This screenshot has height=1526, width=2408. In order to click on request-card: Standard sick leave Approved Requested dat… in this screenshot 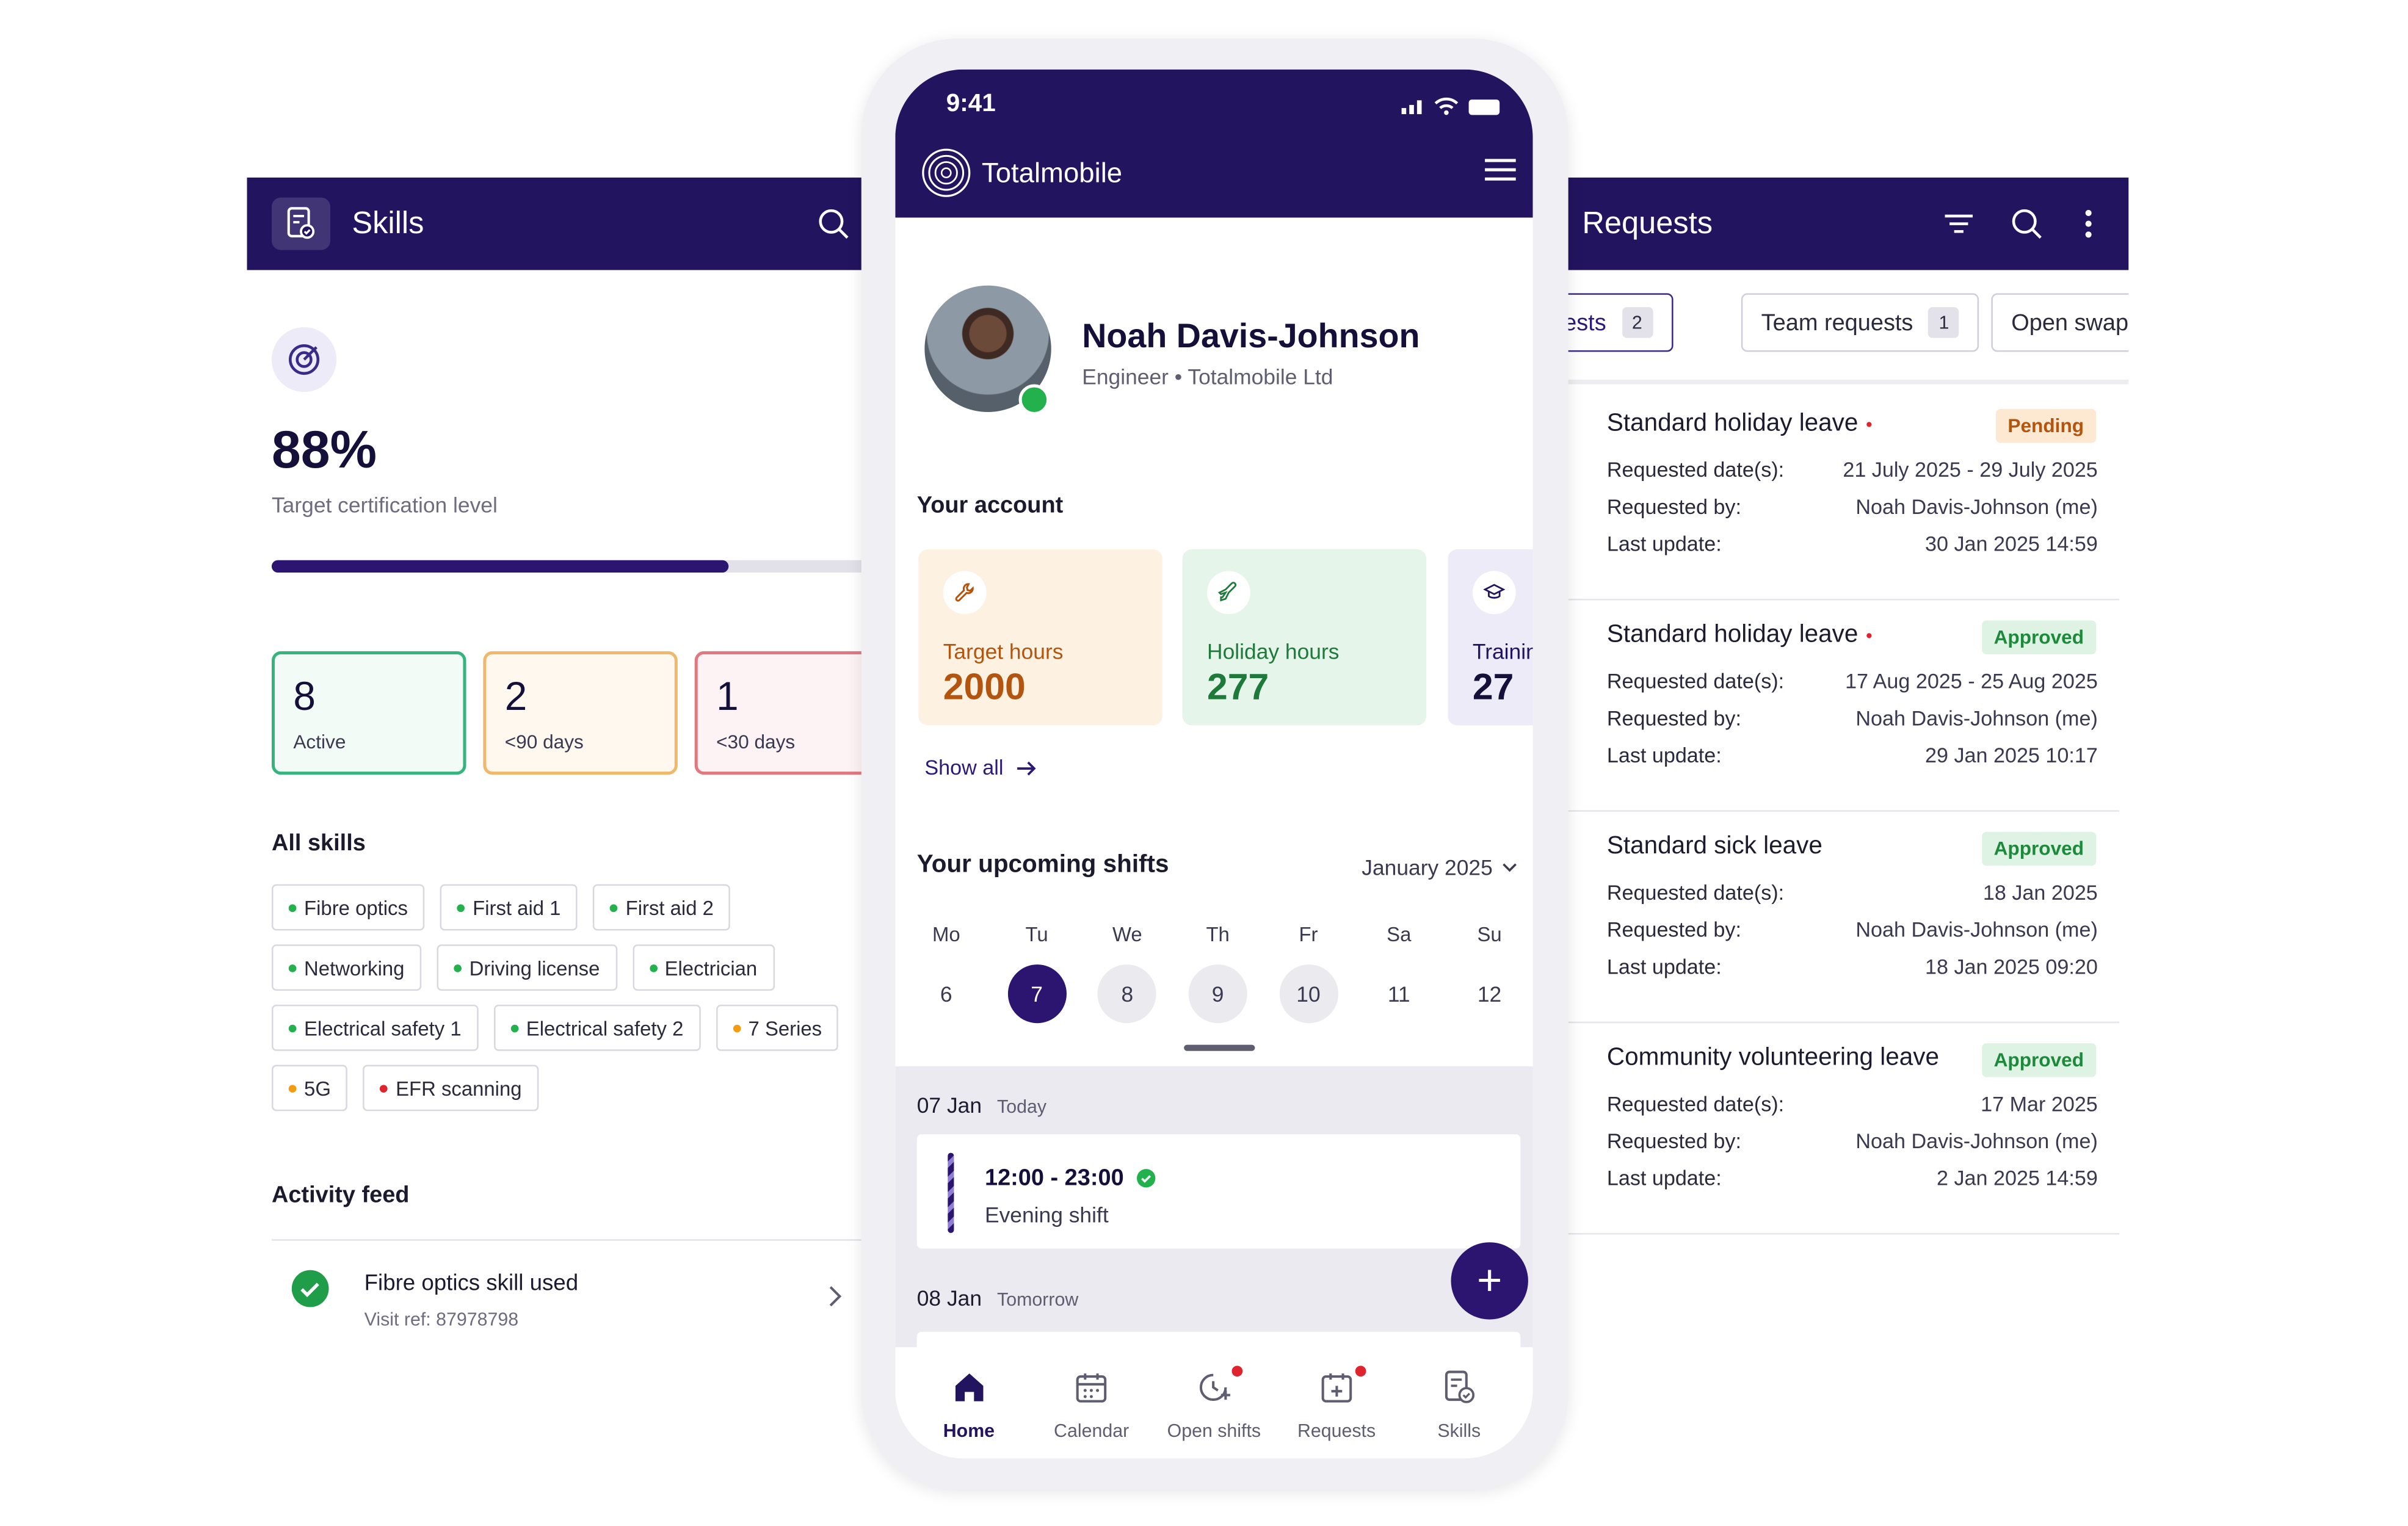, I will do `click(1816, 918)`.